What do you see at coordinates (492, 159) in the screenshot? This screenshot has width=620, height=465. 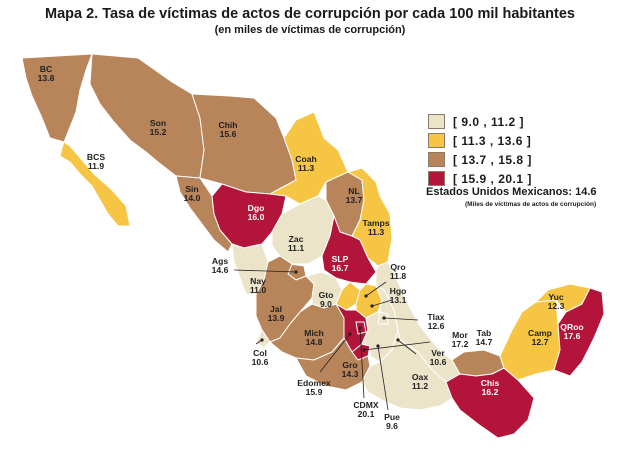 I see `legend-label: [ 13.7 , 15.8 ]` at bounding box center [492, 159].